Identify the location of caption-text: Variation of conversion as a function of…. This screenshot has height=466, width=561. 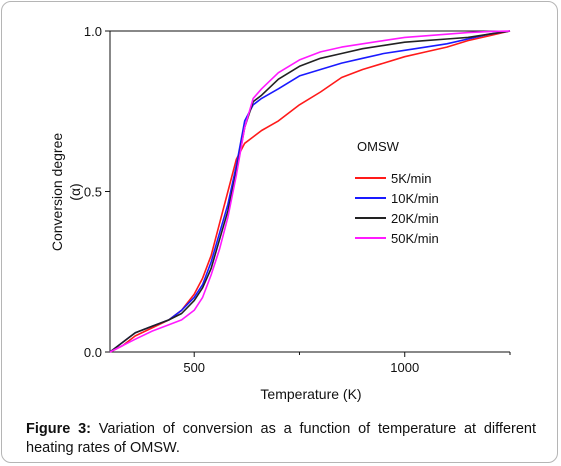
(281, 438).